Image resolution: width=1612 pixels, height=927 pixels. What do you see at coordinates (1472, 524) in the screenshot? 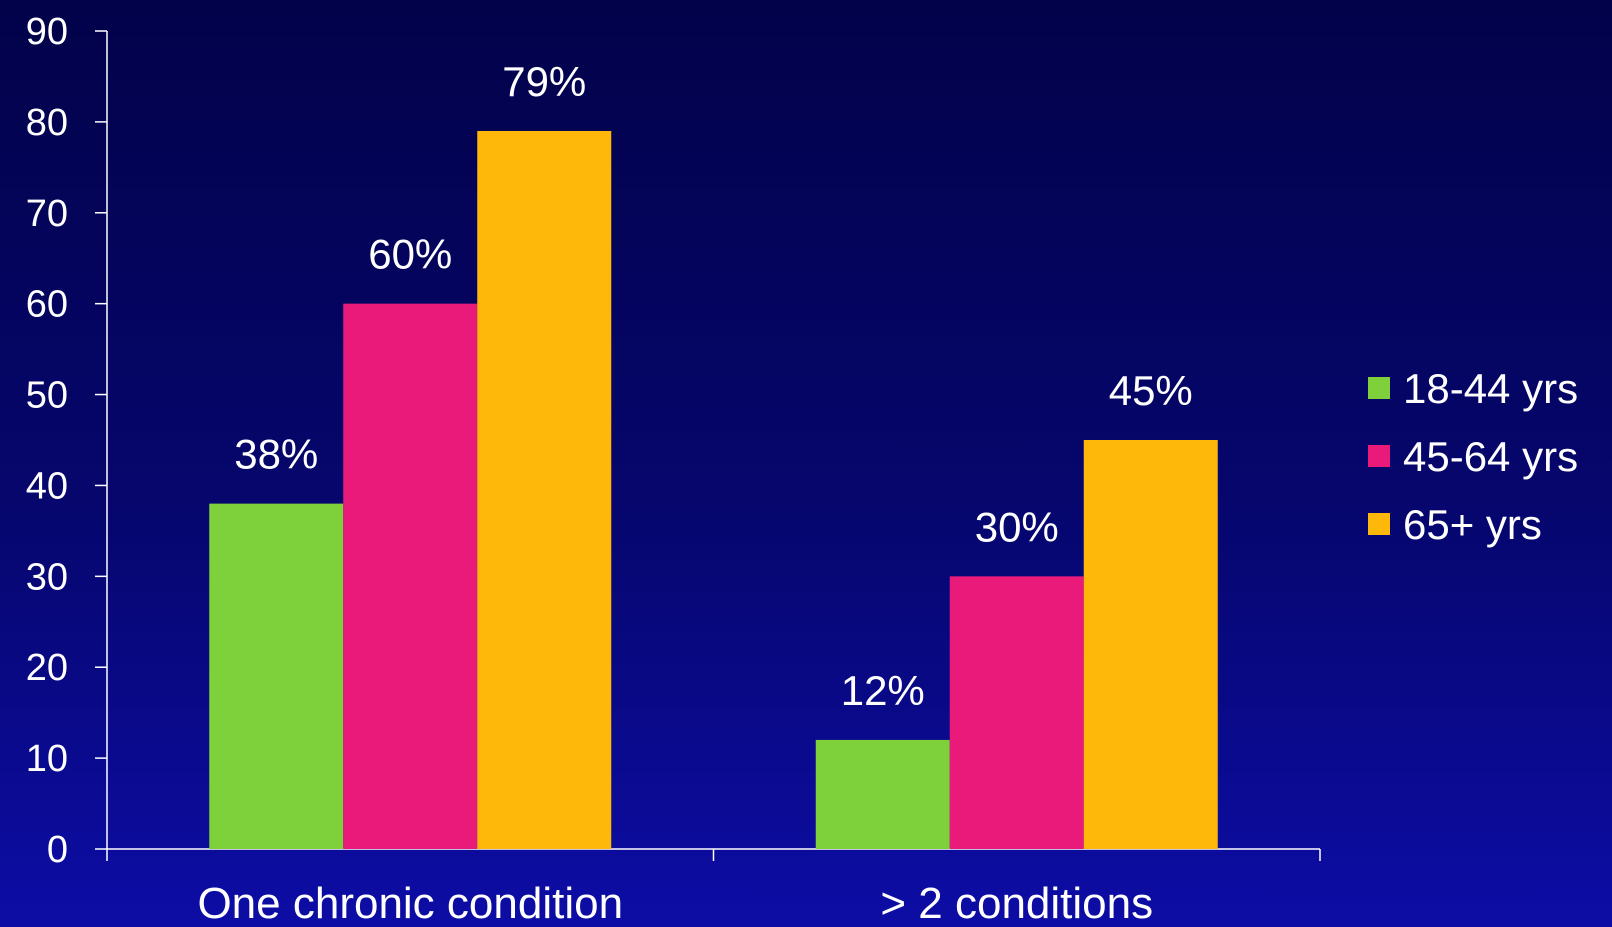
I see `legend-label: 65+ yrs` at bounding box center [1472, 524].